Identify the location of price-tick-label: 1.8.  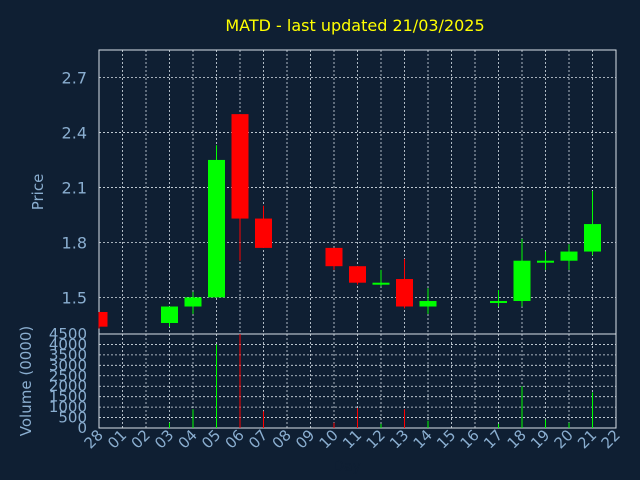
(74, 242).